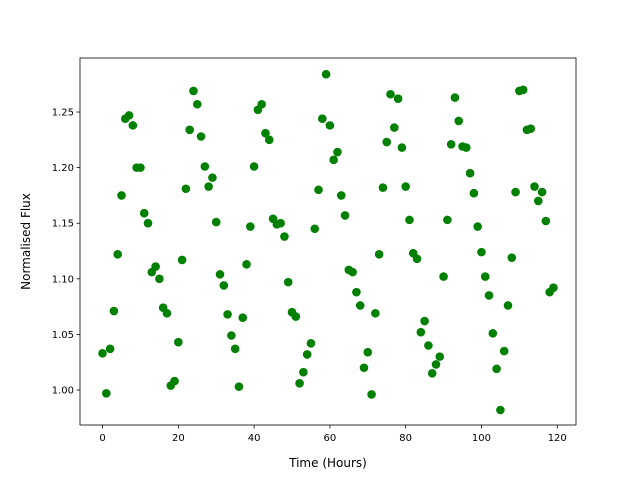 Image resolution: width=640 pixels, height=480 pixels. Describe the element at coordinates (63, 224) in the screenshot. I see `y-tick-label: 1.15` at that location.